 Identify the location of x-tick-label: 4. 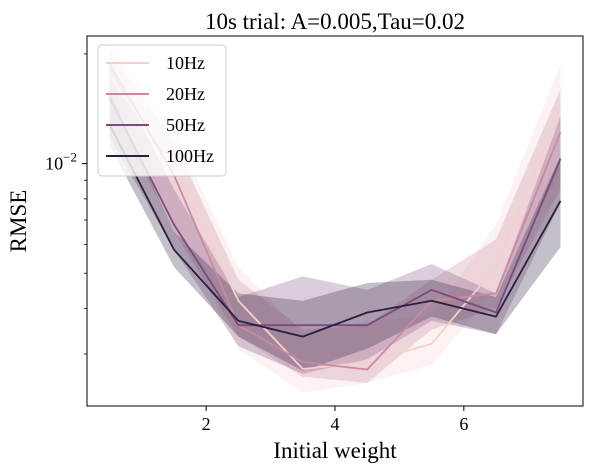
(335, 424).